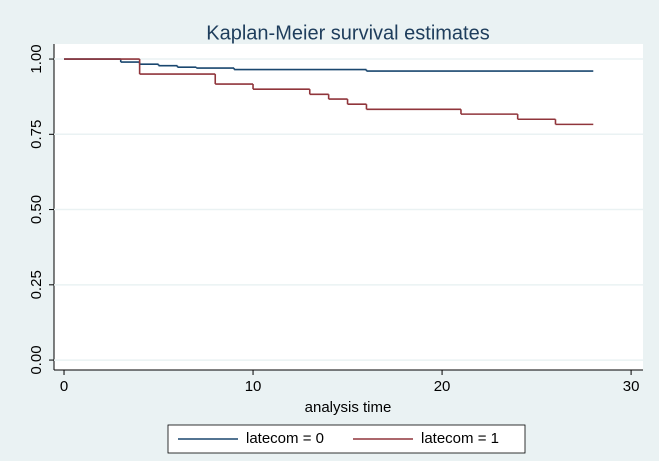  I want to click on x-axis-title: analysis time, so click(348, 407).